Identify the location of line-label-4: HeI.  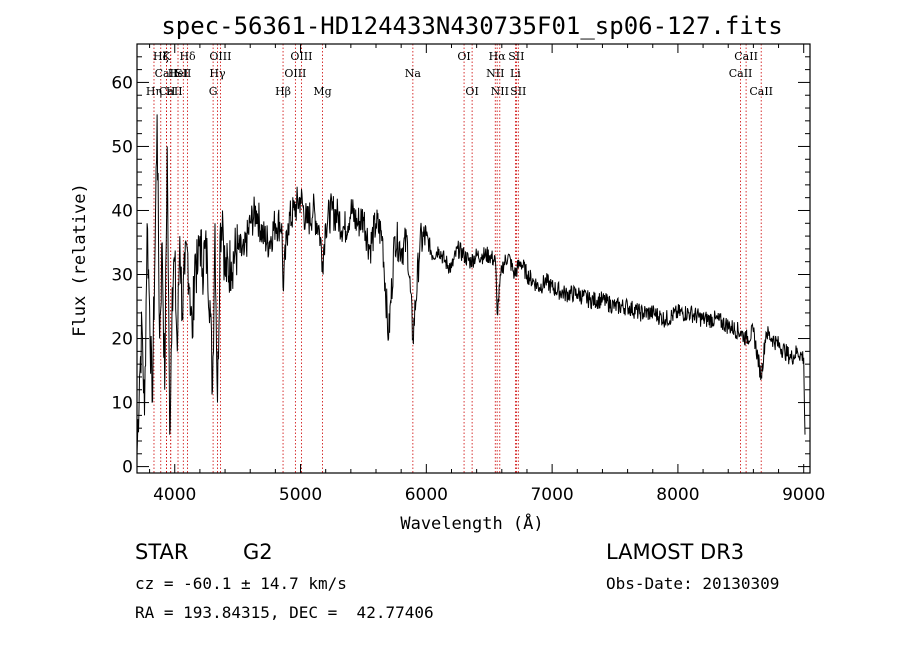
(178, 73).